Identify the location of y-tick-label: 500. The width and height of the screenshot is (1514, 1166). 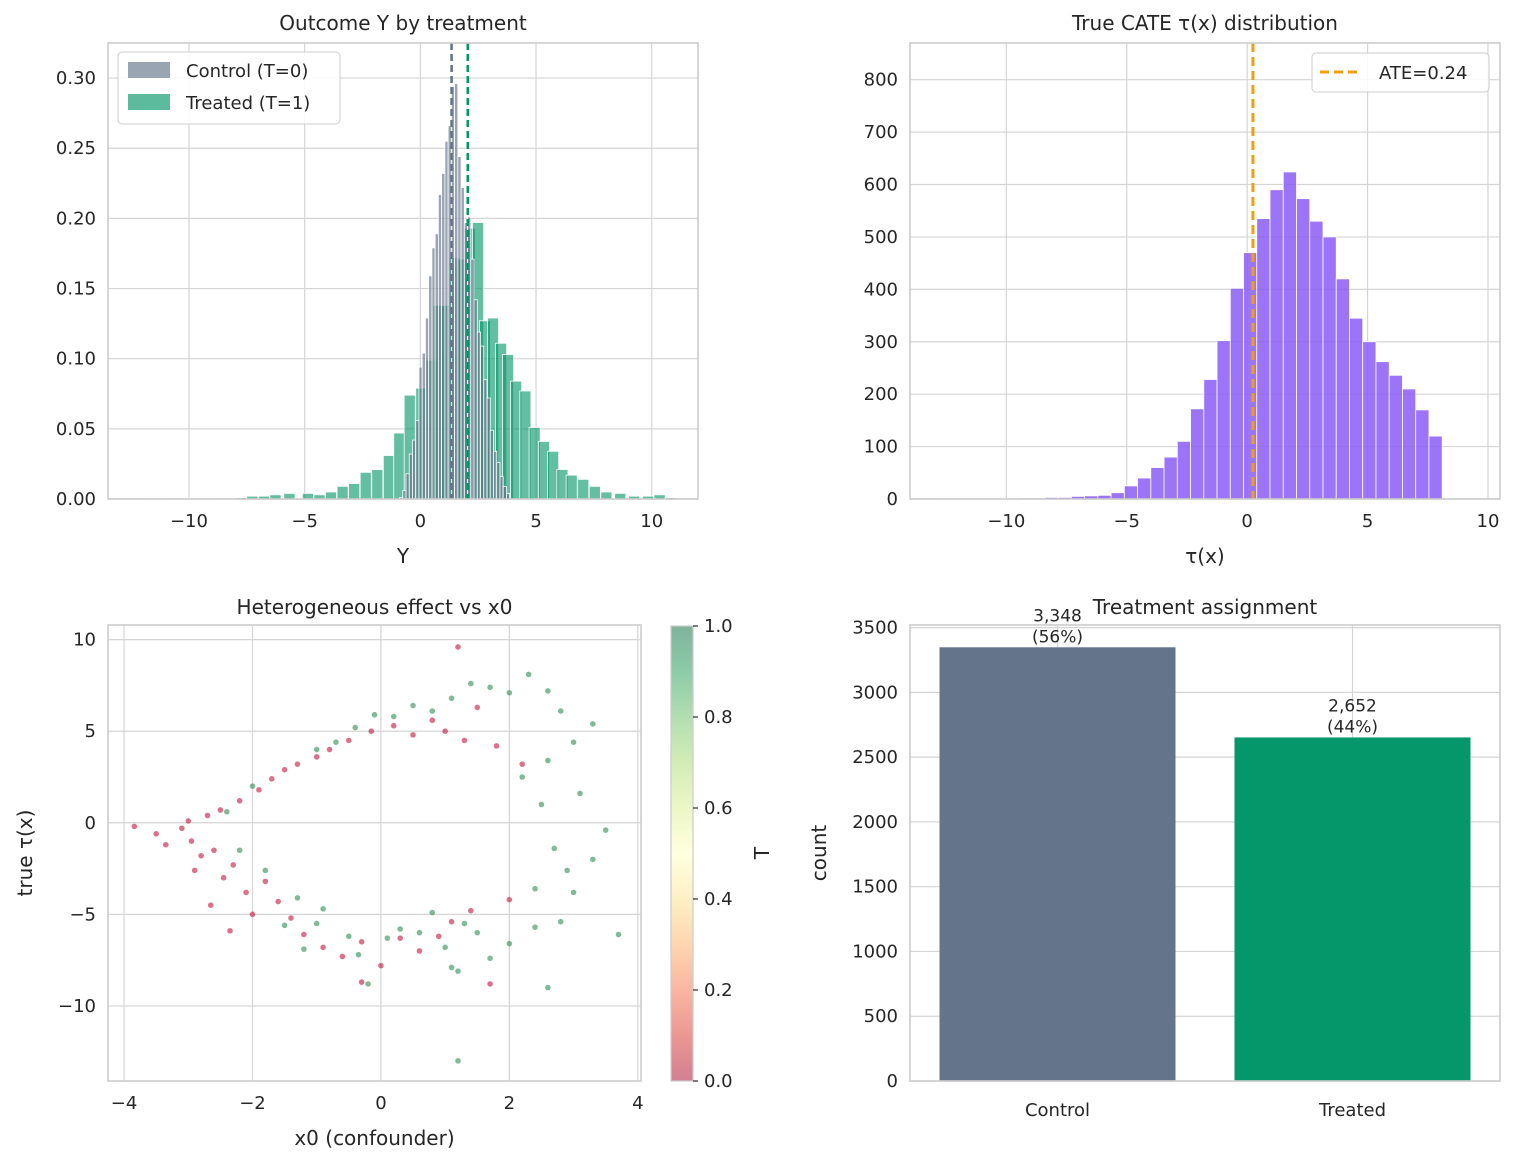
(881, 1016).